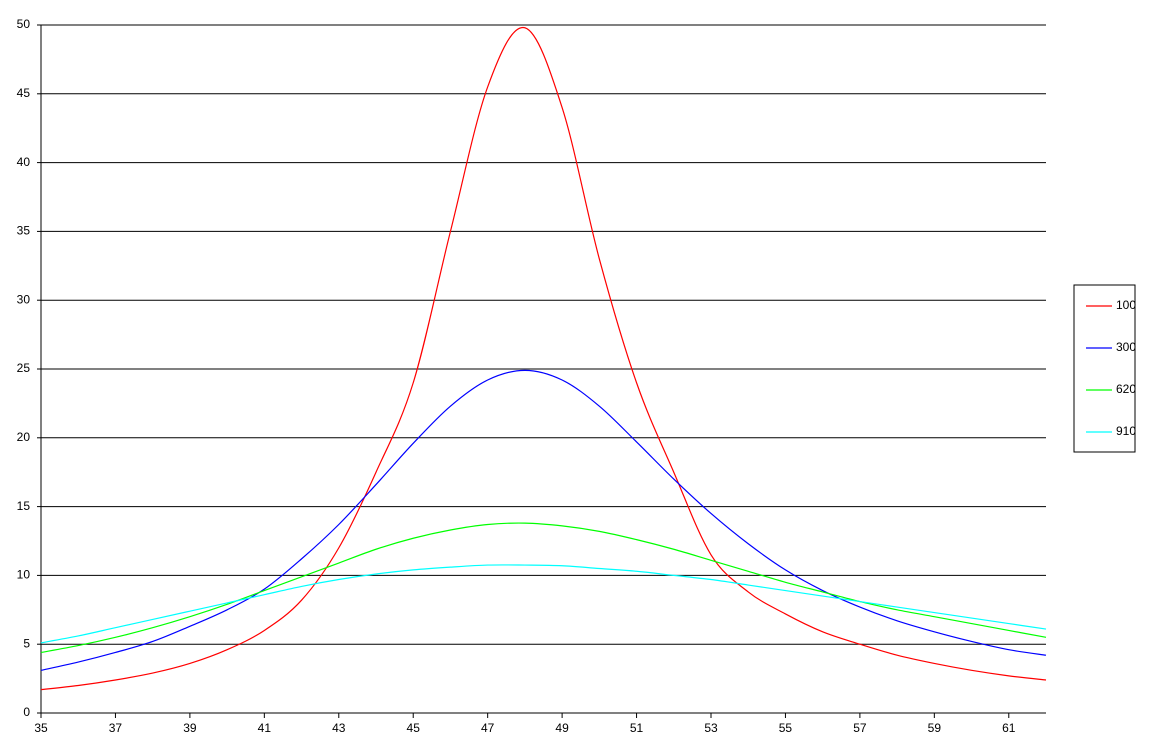 The height and width of the screenshot is (754, 1152). I want to click on x-tick-label: 51, so click(637, 728).